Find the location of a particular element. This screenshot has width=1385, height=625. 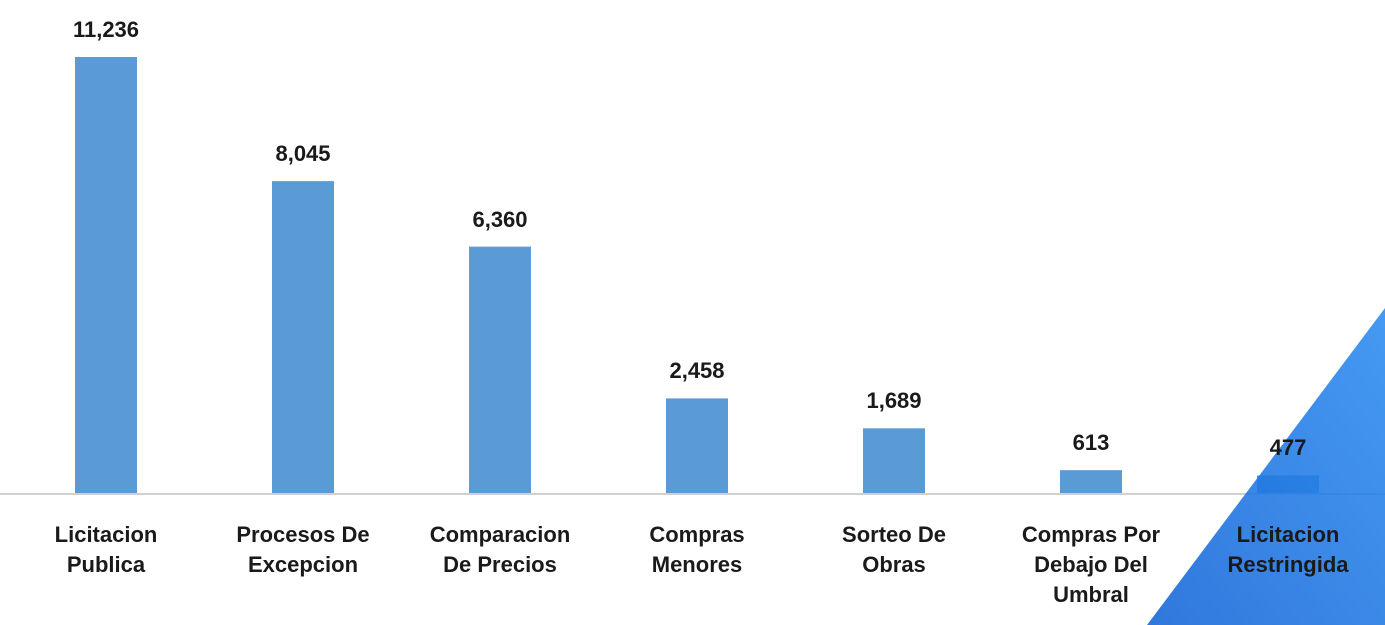

data-label: 11,236 is located at coordinates (106, 29).